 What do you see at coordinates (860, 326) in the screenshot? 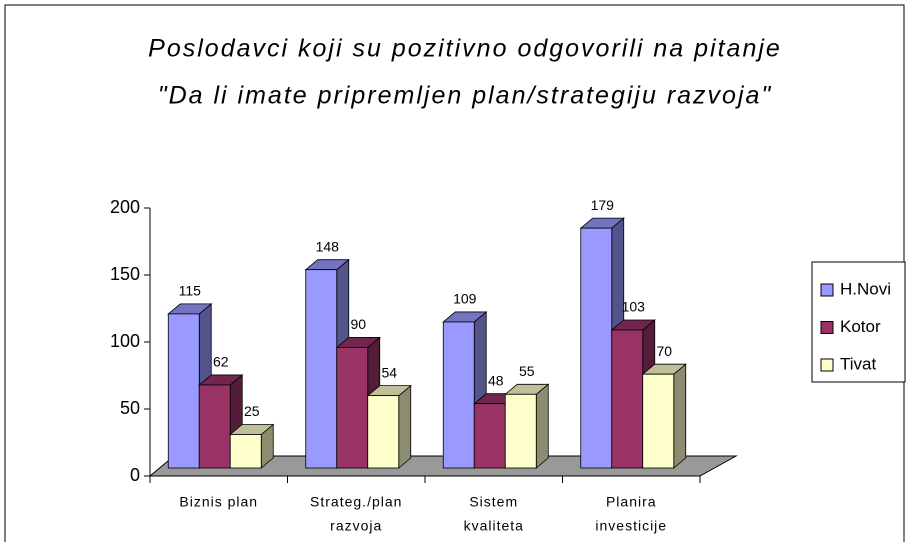
I see `legend-label: Kotor` at bounding box center [860, 326].